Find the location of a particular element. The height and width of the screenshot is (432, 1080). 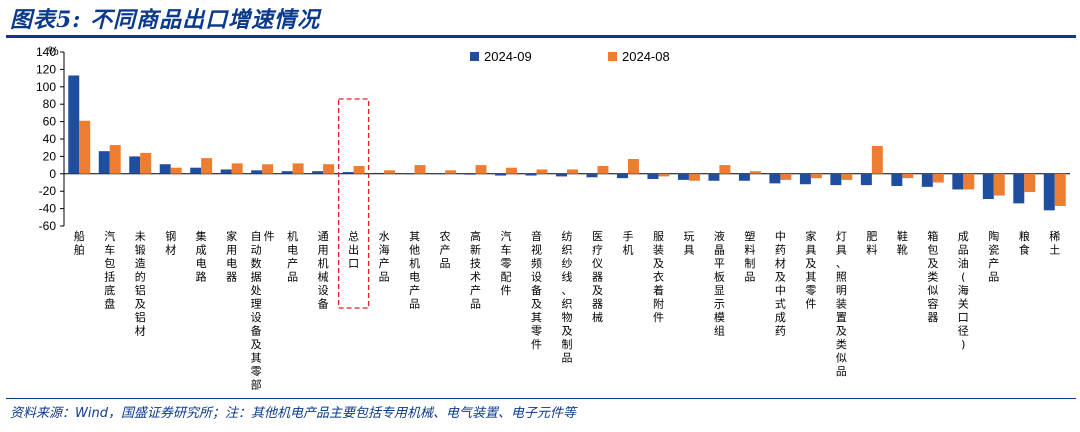

category-label: 自动数据处理设备及其零部件 is located at coordinates (263, 311).